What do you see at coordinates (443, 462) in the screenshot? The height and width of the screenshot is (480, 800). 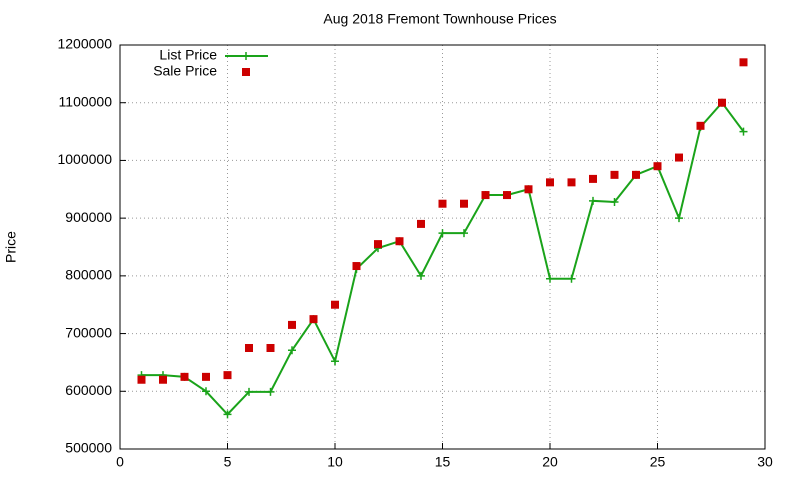 I see `x-tick-label: 15` at bounding box center [443, 462].